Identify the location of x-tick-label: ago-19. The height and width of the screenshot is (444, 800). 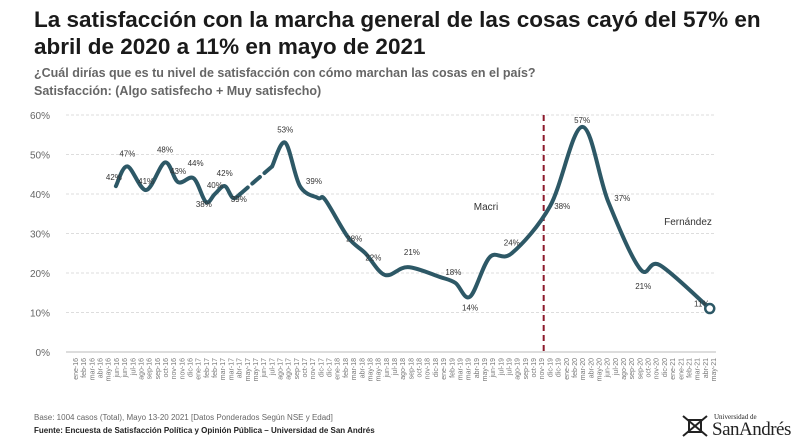
(518, 369).